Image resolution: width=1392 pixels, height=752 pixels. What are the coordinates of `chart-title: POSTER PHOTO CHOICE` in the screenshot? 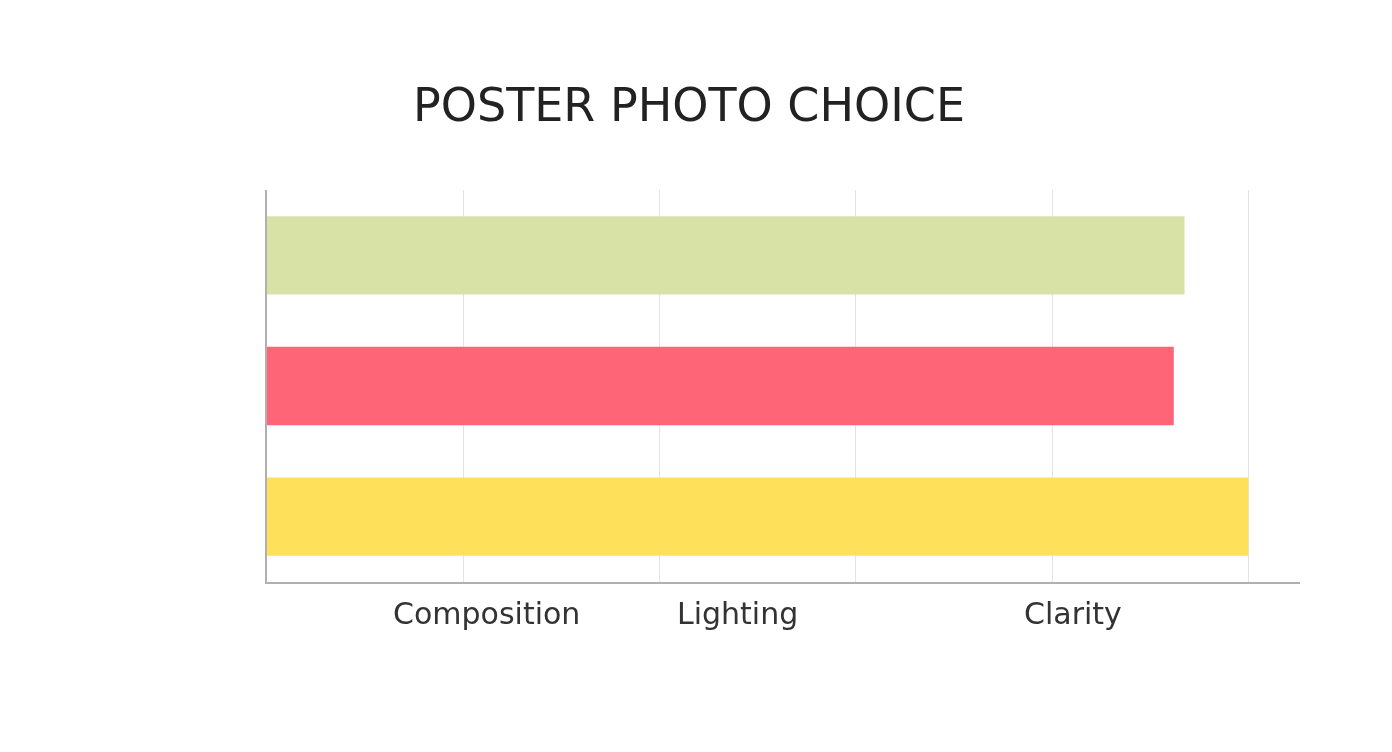 It's located at (689, 105).